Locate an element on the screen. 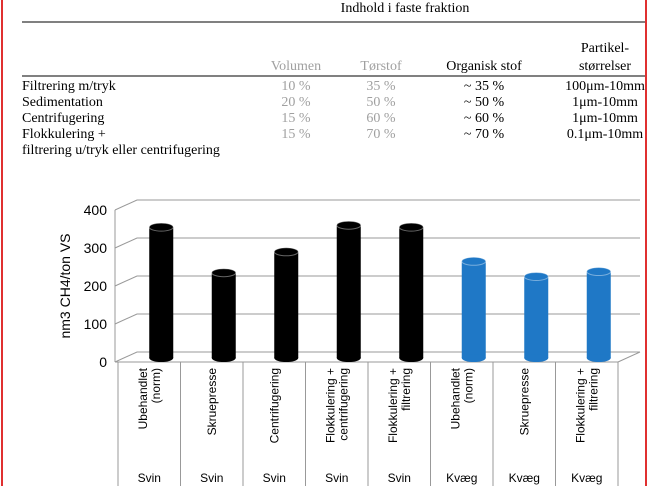  x-tick-label: Centrifugering is located at coordinates (274, 405).